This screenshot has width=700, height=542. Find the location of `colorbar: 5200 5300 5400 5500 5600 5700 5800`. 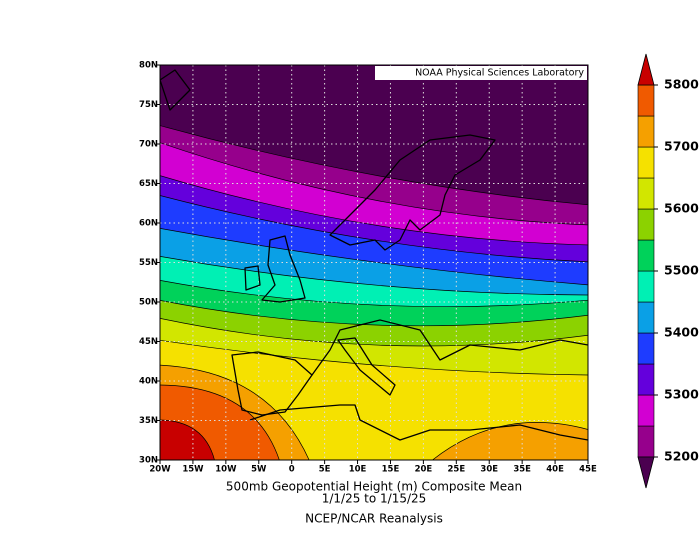

colorbar: 5200 5300 5400 5500 5600 5700 5800 is located at coordinates (668, 271).